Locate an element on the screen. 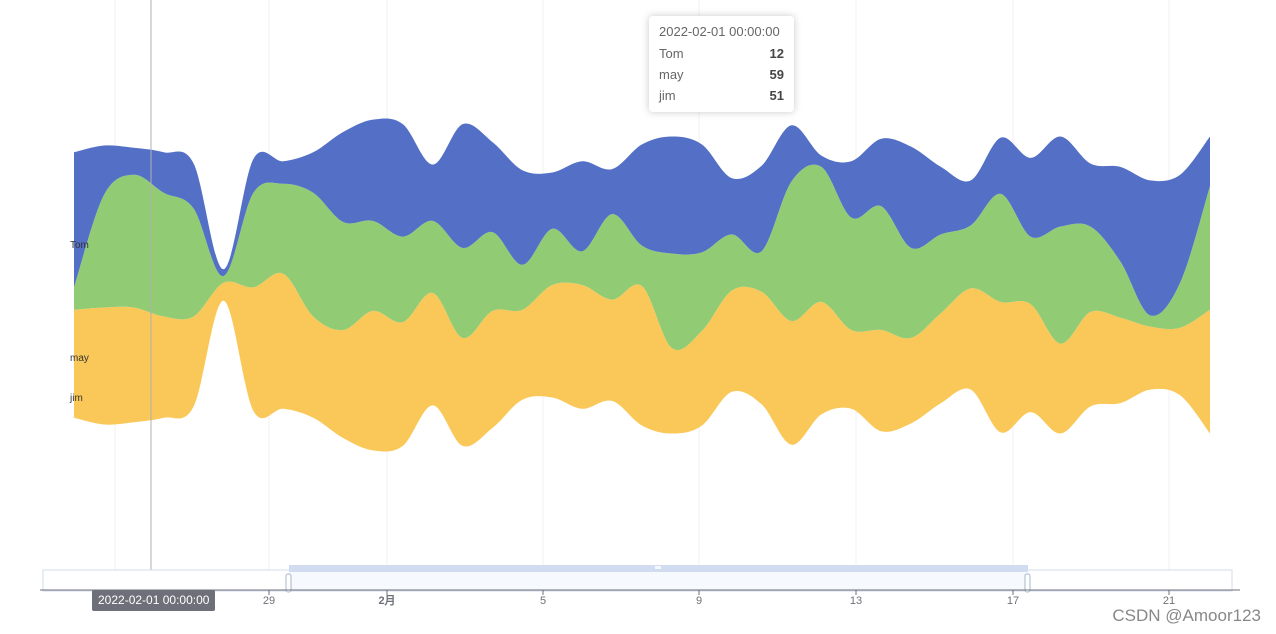 This screenshot has width=1276, height=634. tooltip-row-name: Tom is located at coordinates (671, 53).